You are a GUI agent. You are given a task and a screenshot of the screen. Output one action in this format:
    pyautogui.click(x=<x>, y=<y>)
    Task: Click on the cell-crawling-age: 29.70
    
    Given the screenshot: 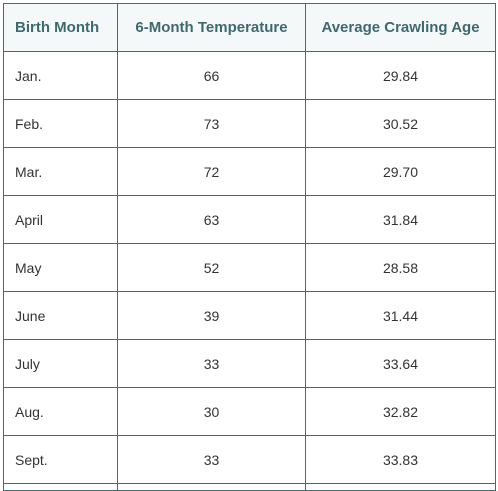 What is the action you would take?
    pyautogui.click(x=400, y=171)
    